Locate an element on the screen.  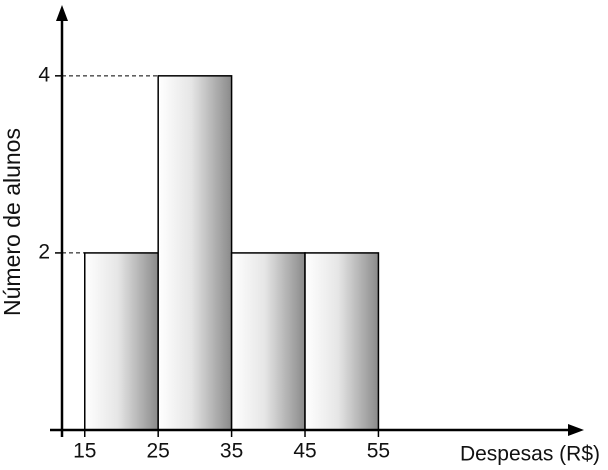
x-axis-label: Despesas (R$) is located at coordinates (530, 454).